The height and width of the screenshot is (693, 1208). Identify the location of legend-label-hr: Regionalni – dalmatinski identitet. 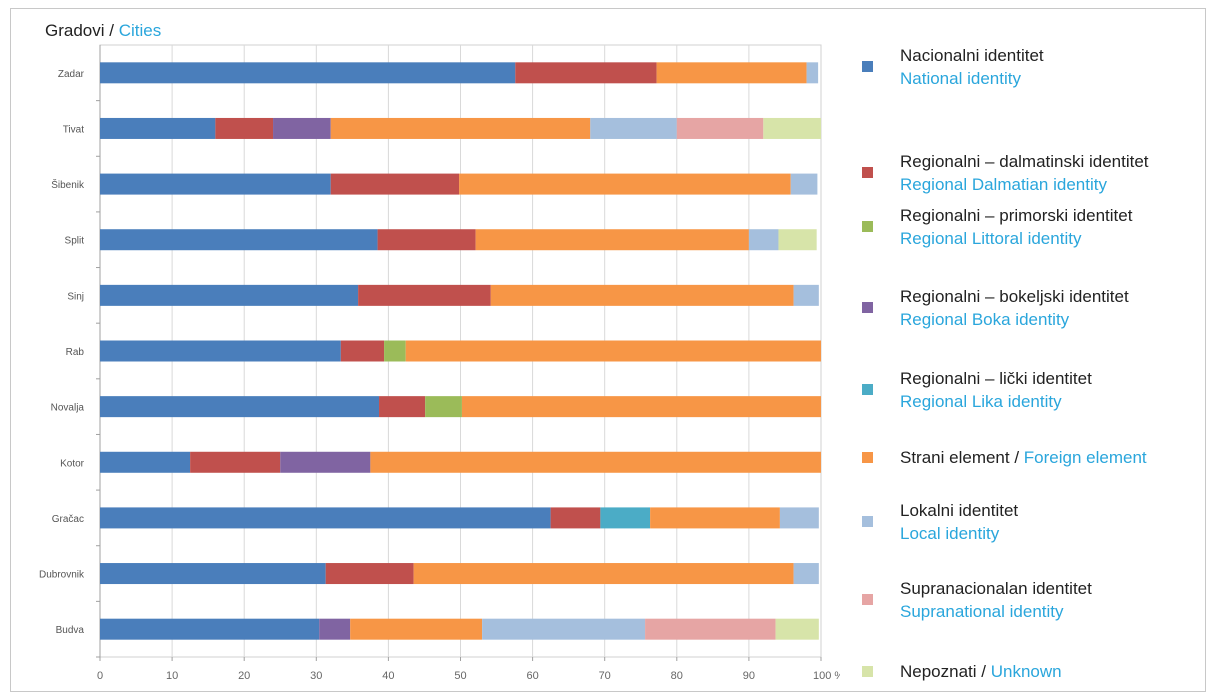
(1024, 161).